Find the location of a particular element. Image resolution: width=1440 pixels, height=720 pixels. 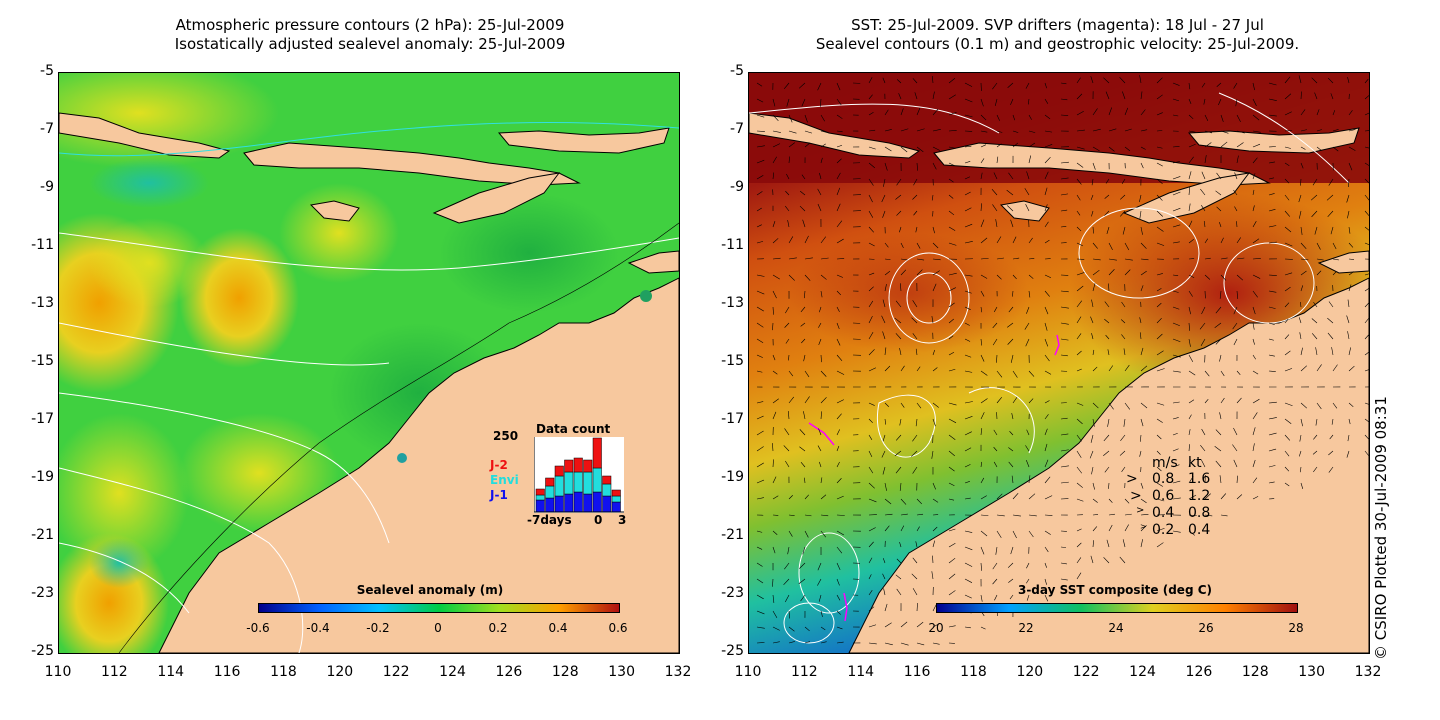

left-x-tick: 118 is located at coordinates (283, 672).